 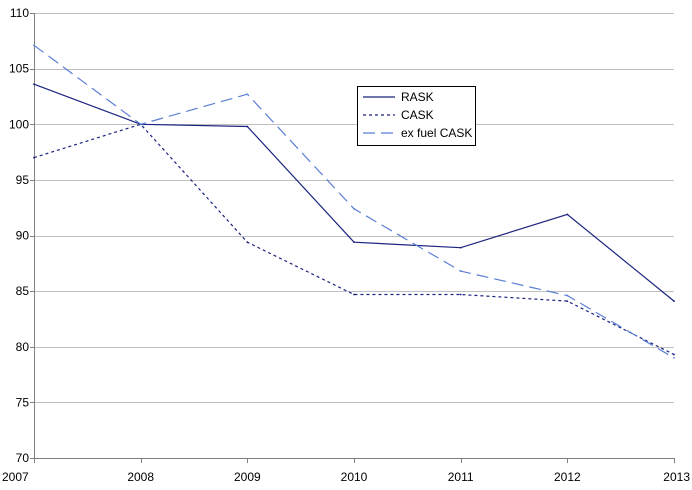 I want to click on y-tick-label: 105, so click(x=19, y=69).